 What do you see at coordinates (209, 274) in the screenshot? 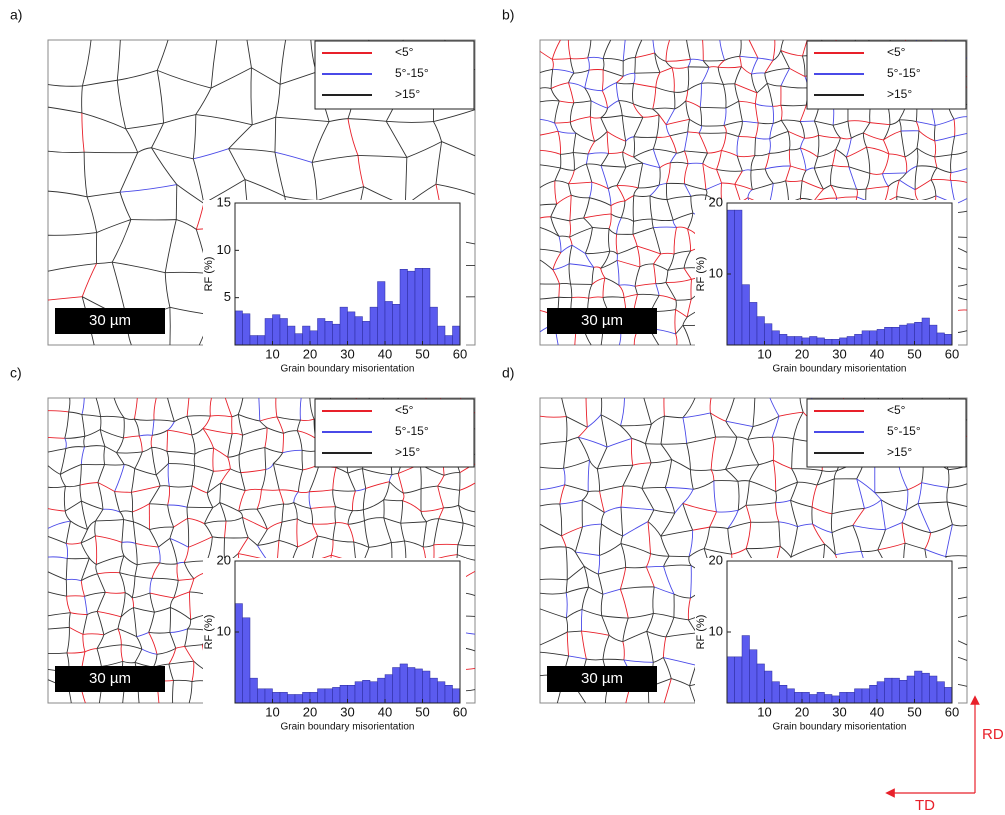
I see `y-axis-title: RF (%)` at bounding box center [209, 274].